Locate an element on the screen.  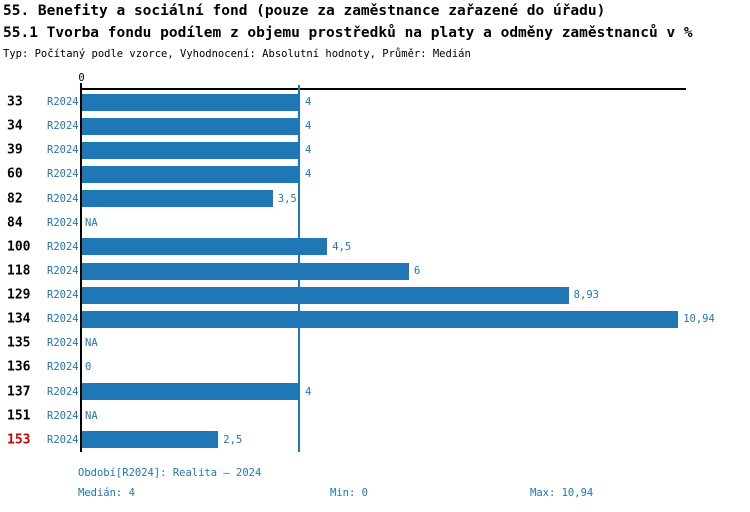
row-category-label: 118 is located at coordinates (19, 271).